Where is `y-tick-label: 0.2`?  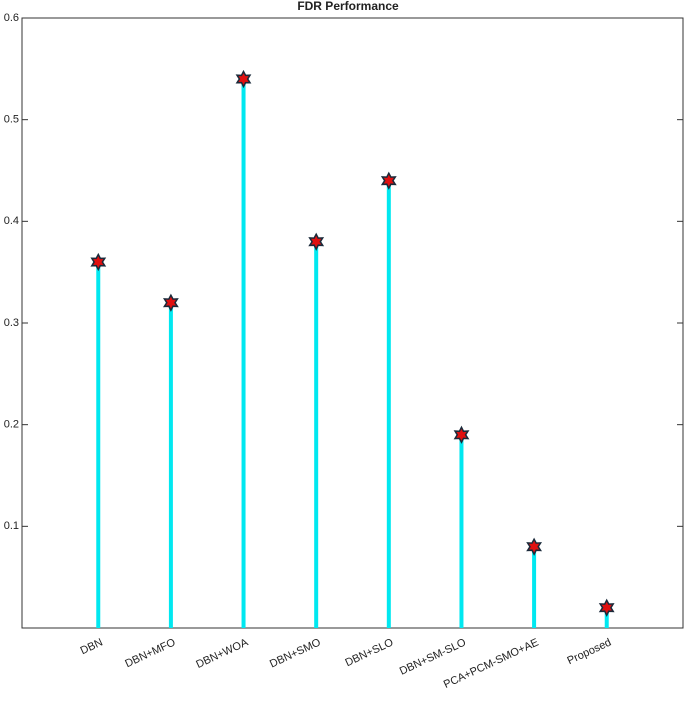 y-tick-label: 0.2 is located at coordinates (11, 425).